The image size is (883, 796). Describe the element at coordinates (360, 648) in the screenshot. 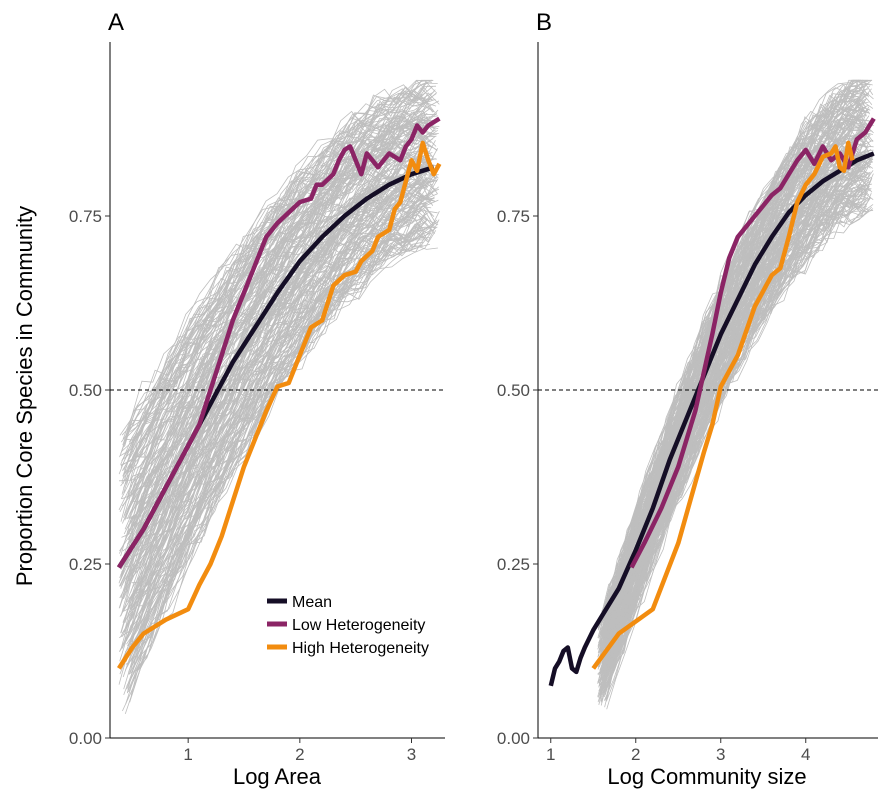

I see `legend-label-high: High Heterogeneity` at that location.